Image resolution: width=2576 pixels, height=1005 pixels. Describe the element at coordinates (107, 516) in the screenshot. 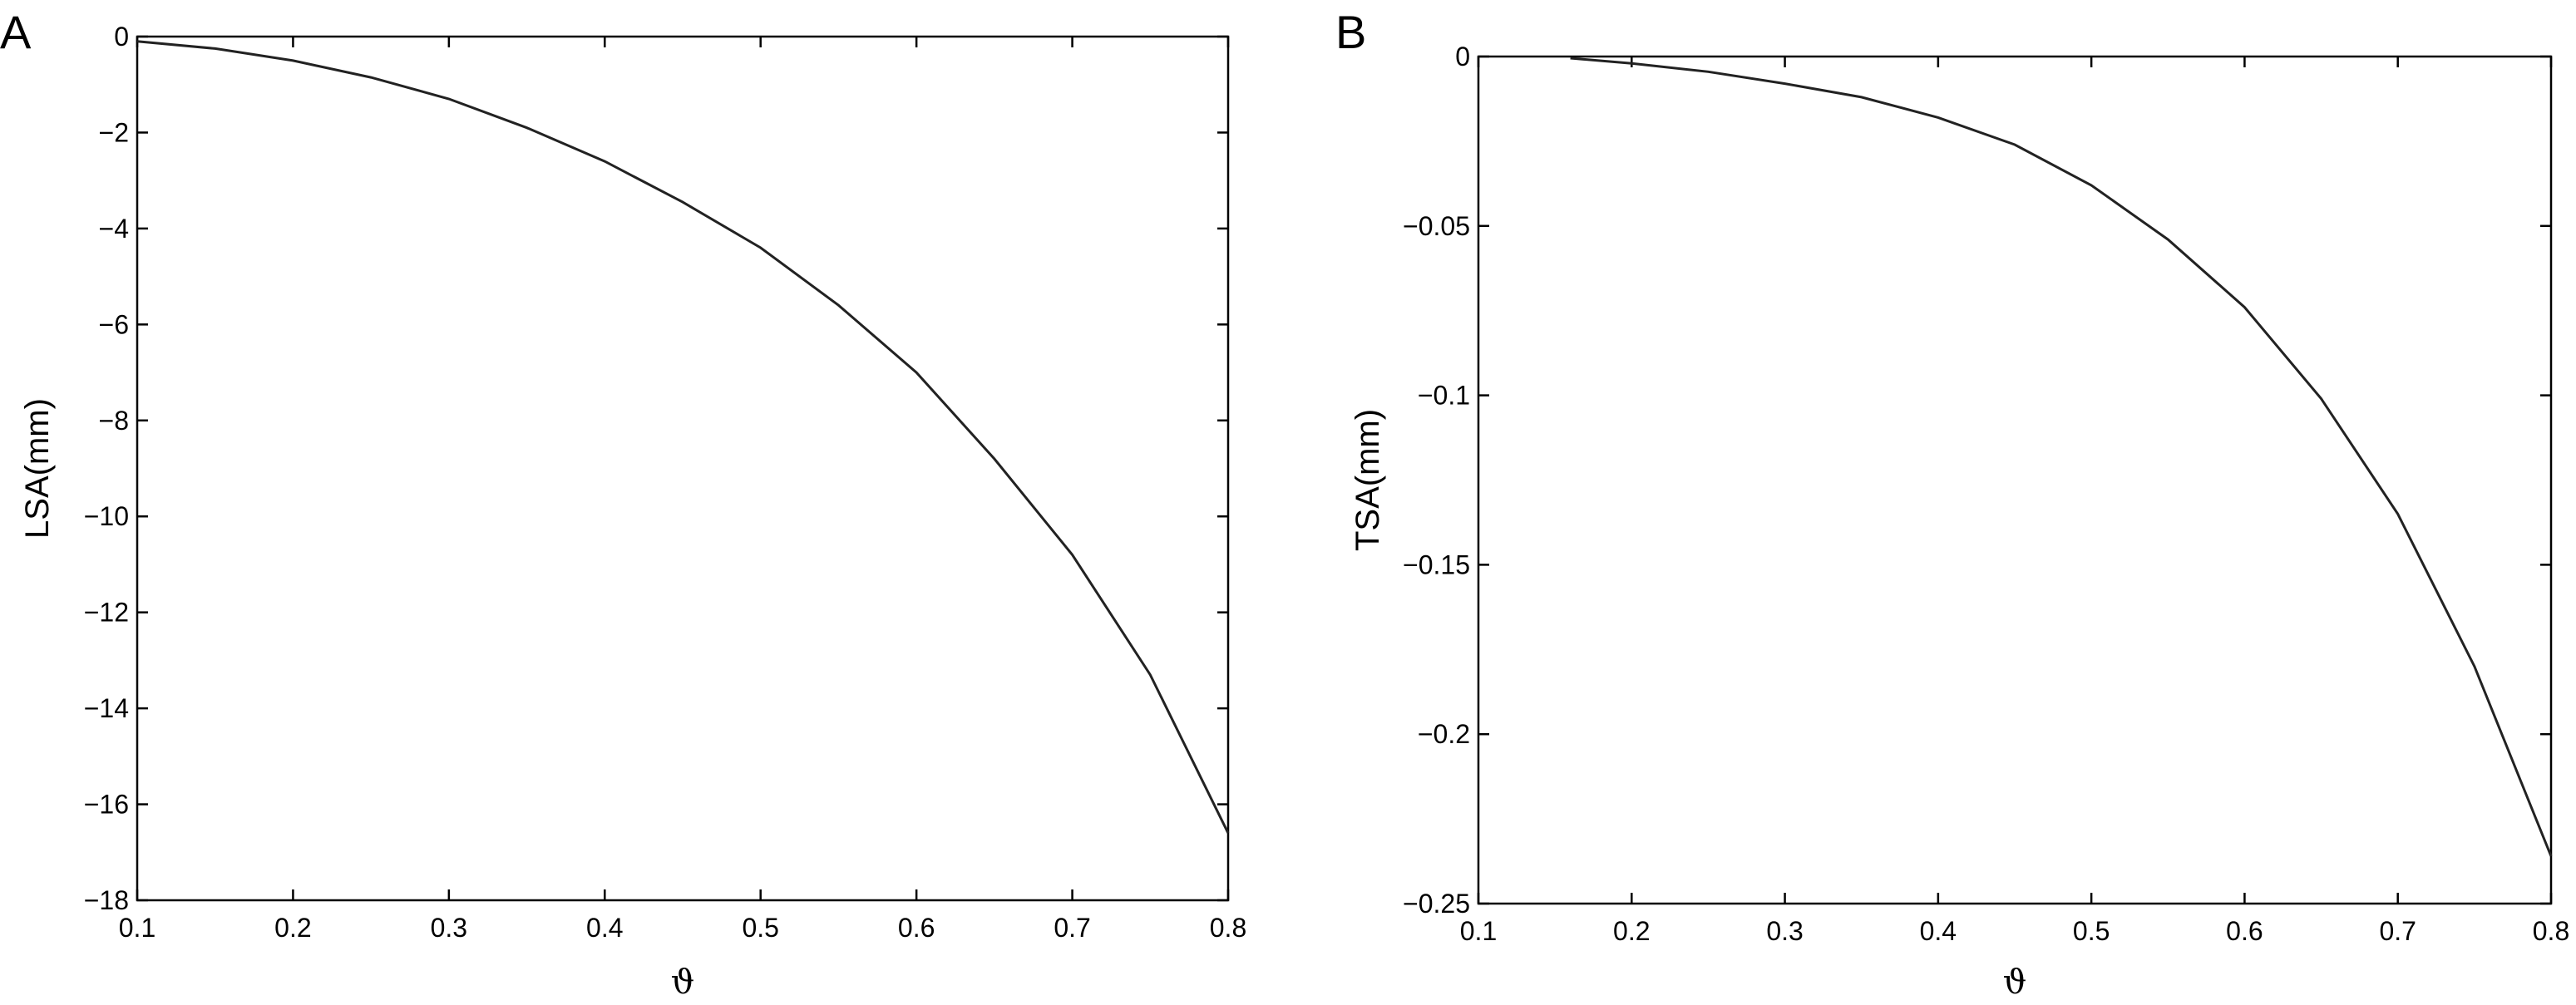

I see `y-tick-label: −10` at that location.